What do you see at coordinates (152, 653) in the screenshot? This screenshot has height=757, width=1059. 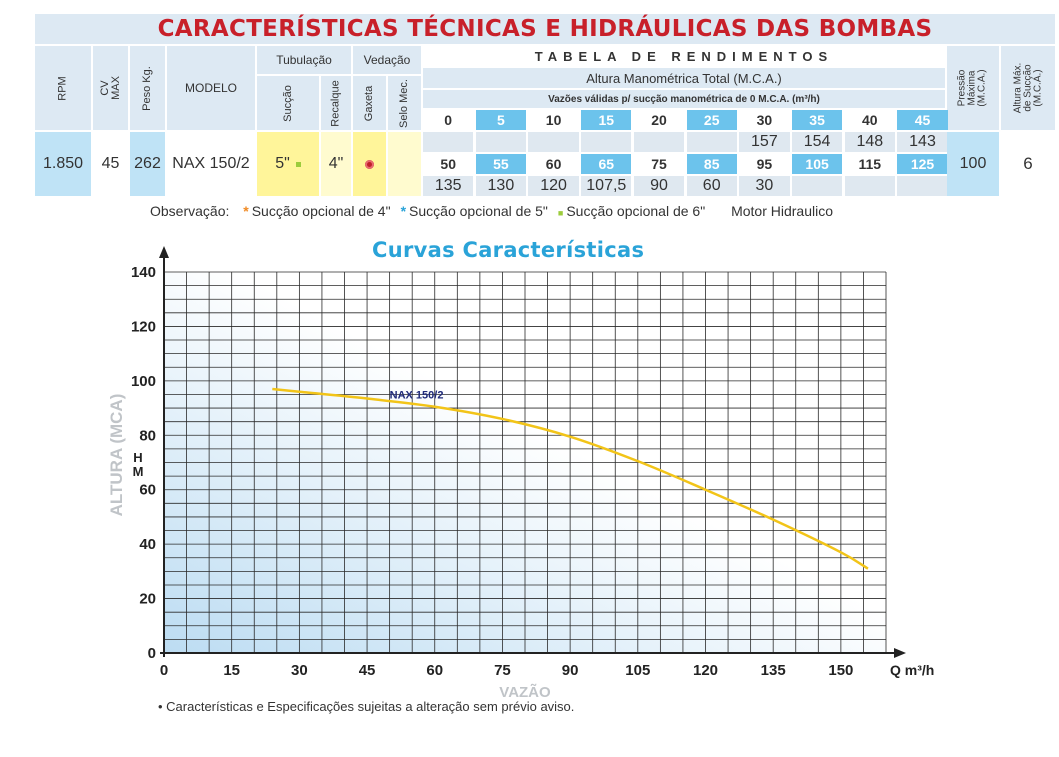 I see `y-tick-label: 0` at bounding box center [152, 653].